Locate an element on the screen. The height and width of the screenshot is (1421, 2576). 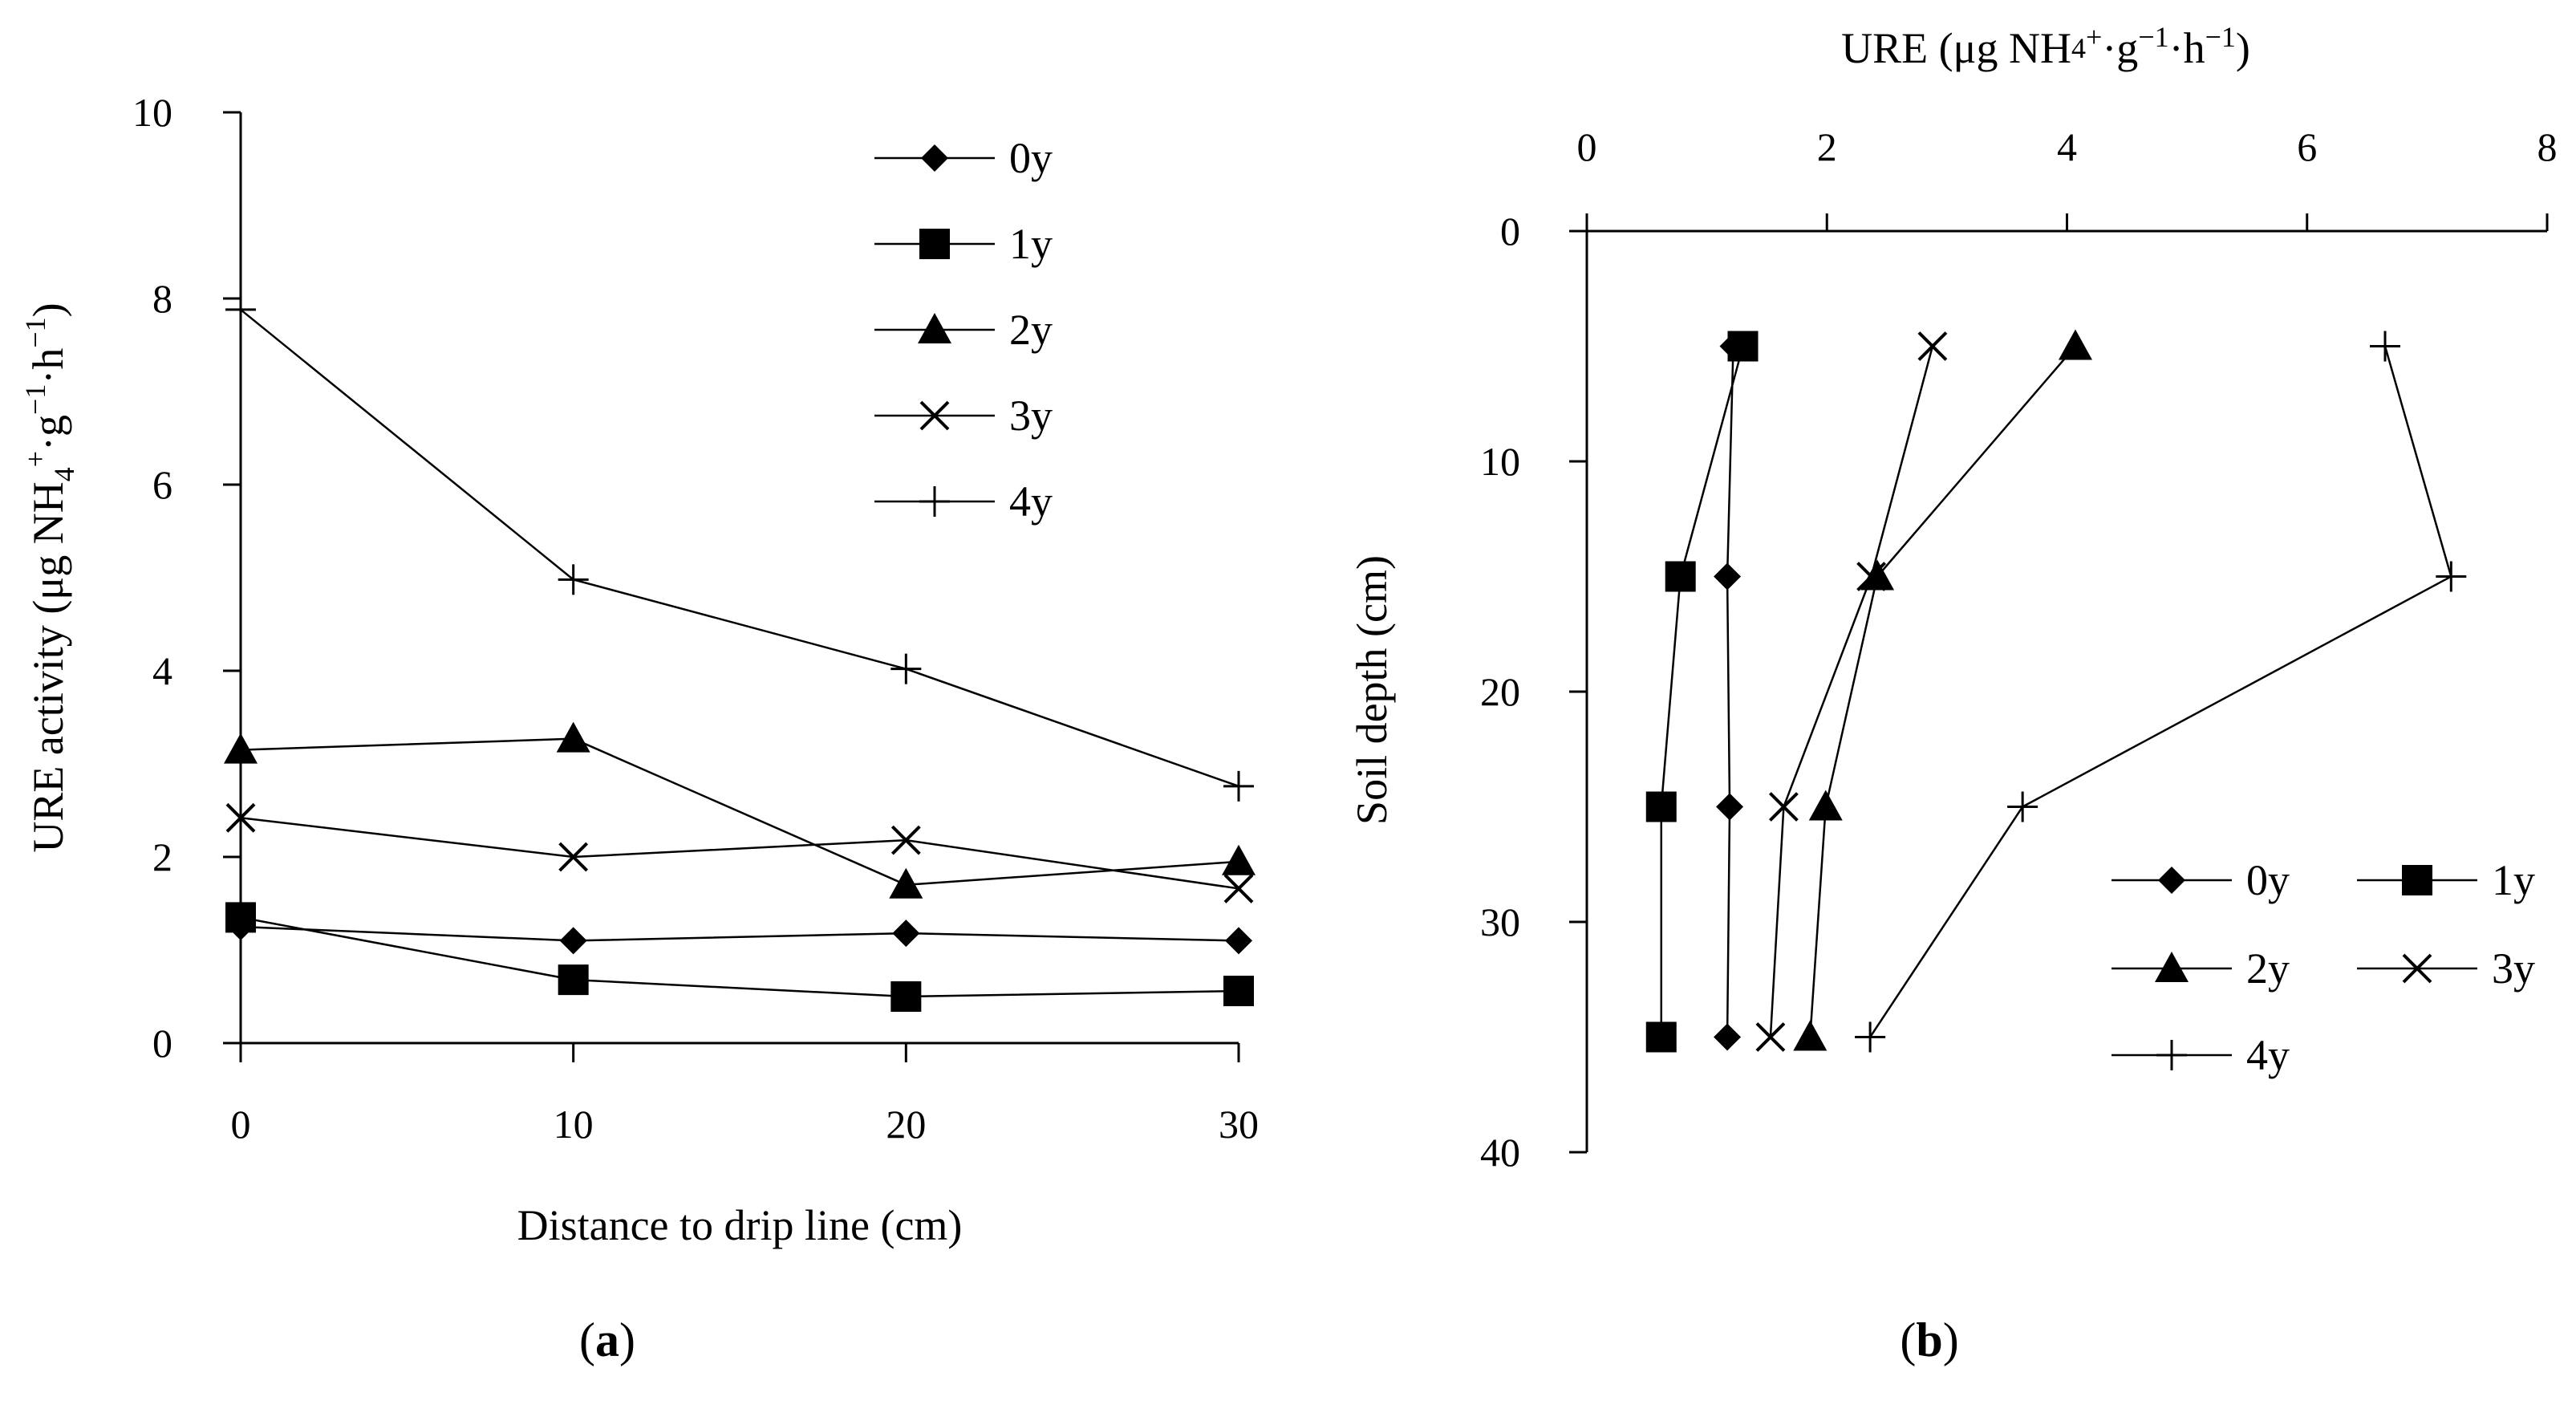
panel-a-x-axis-title: Distance to drip line (cm) is located at coordinates (740, 1225).